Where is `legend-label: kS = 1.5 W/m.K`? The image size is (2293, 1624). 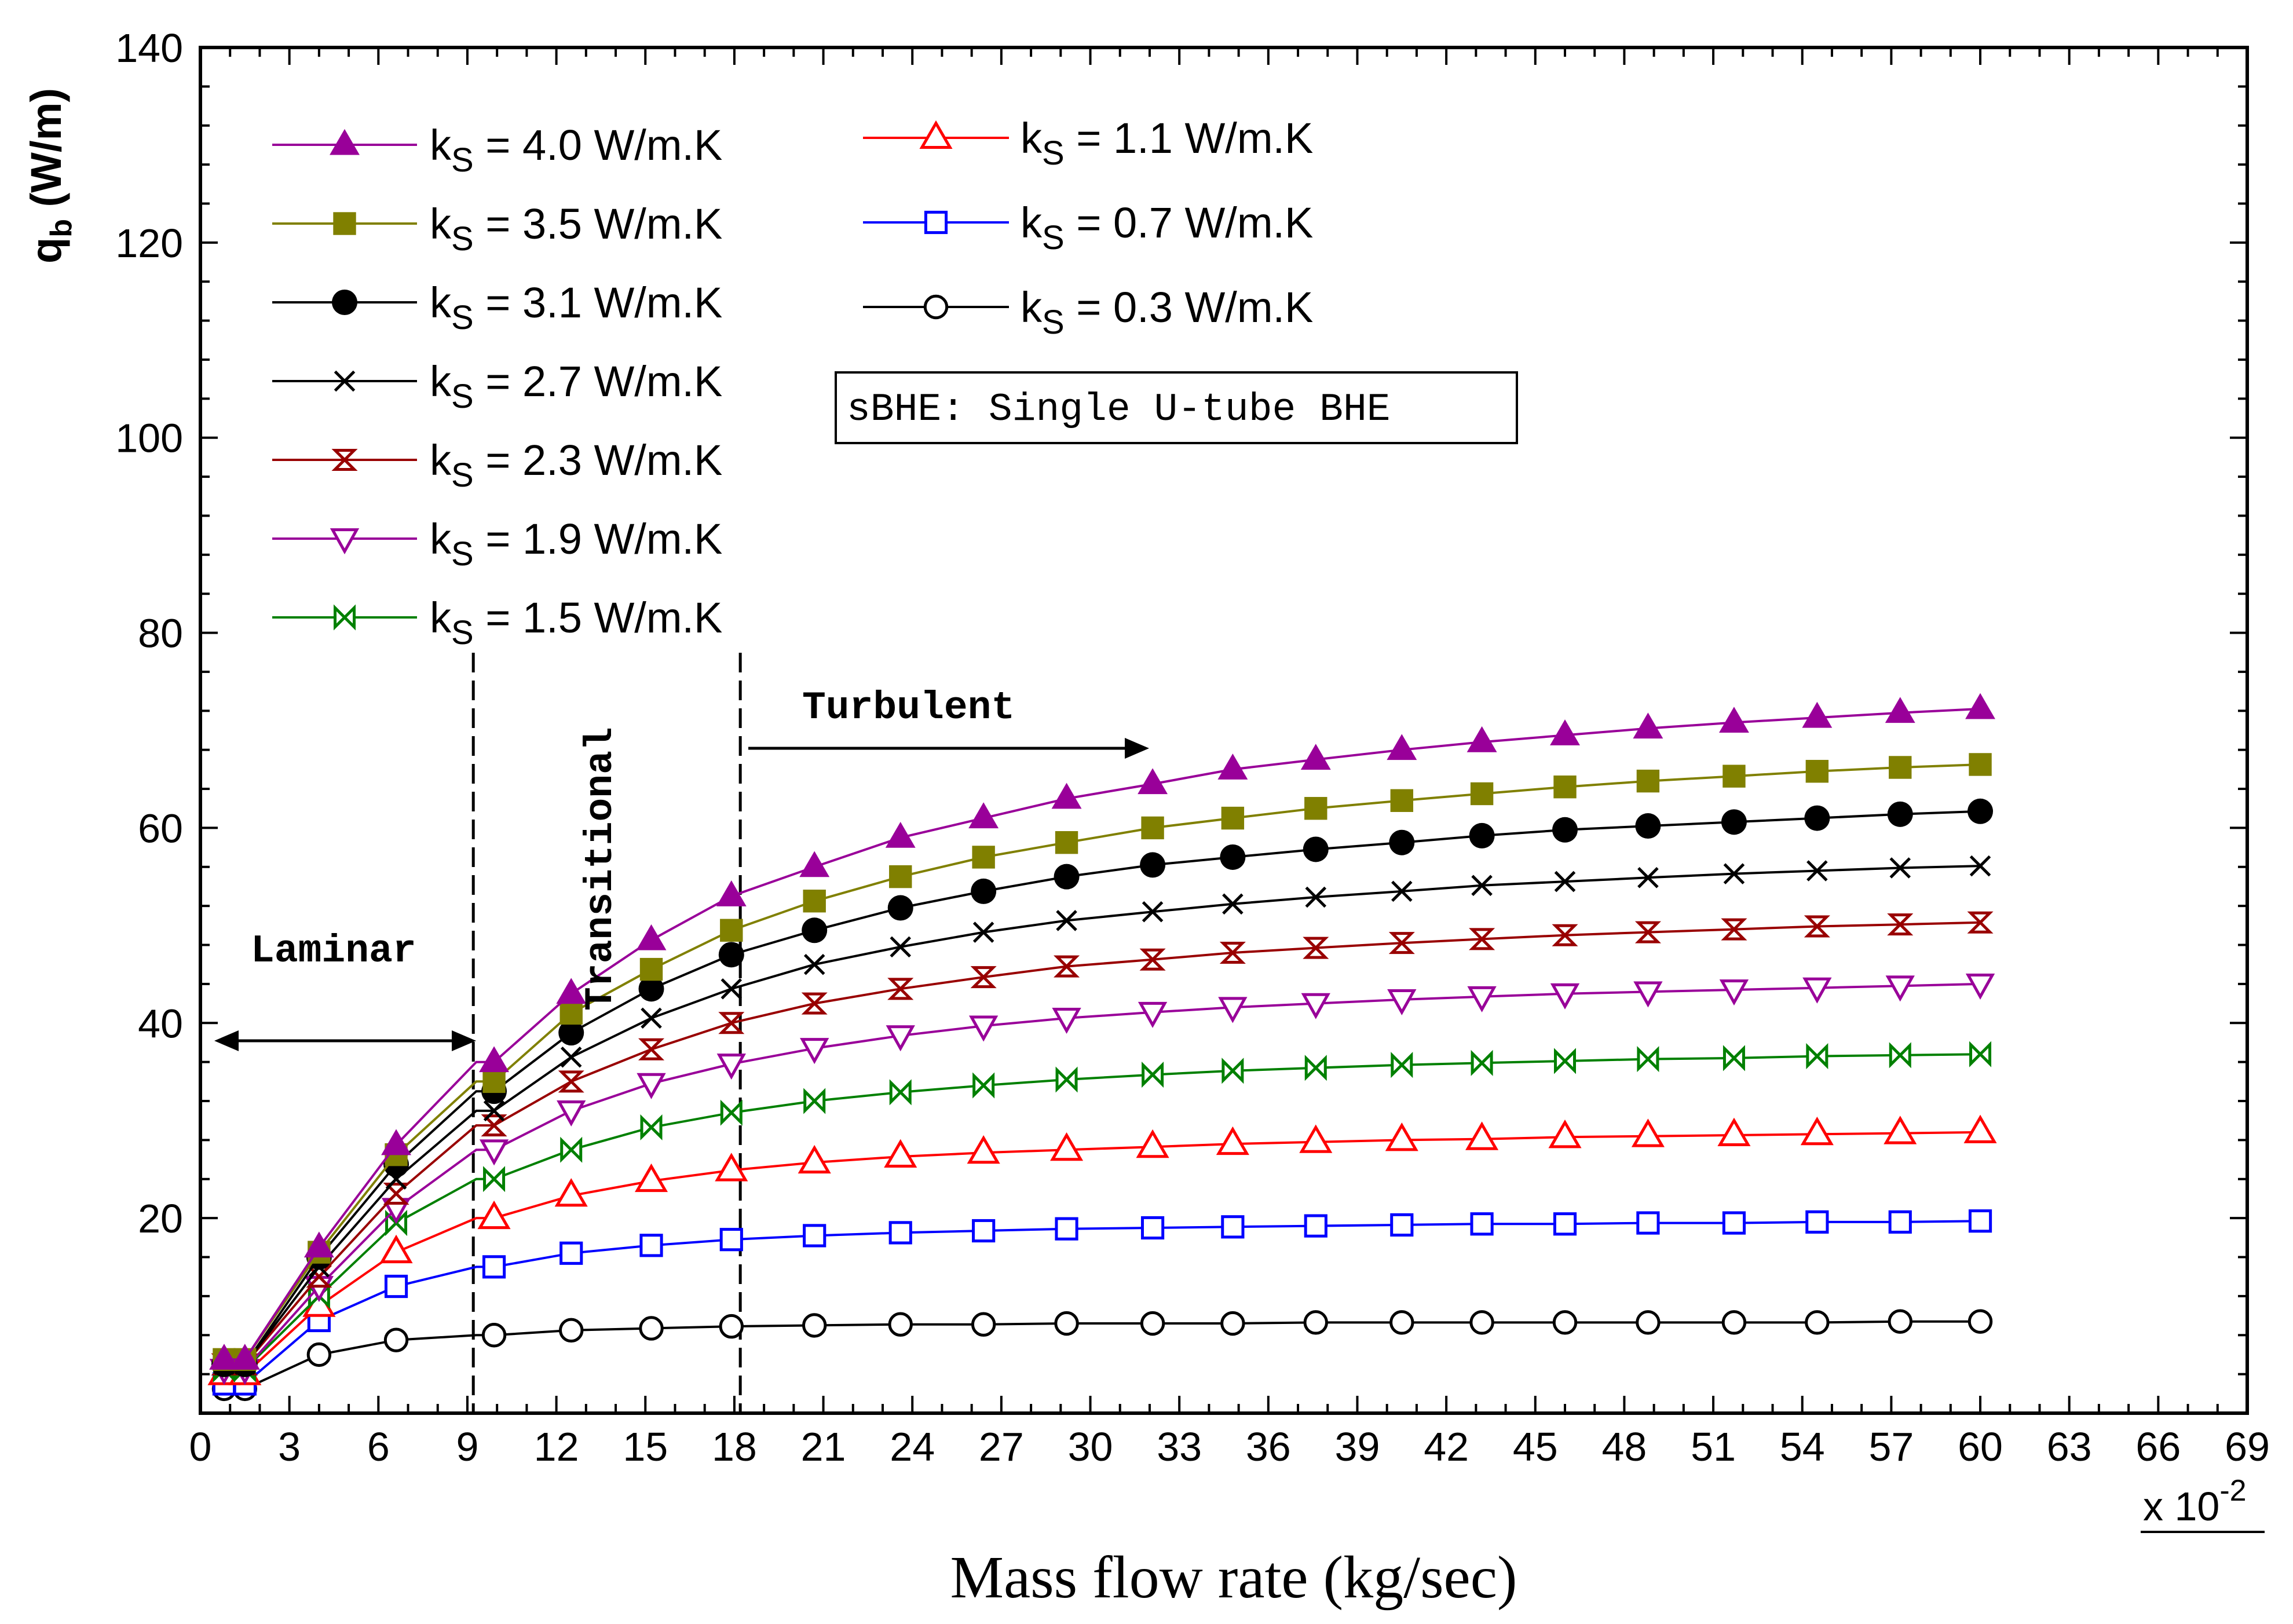 legend-label: kS = 1.5 W/m.K is located at coordinates (576, 623).